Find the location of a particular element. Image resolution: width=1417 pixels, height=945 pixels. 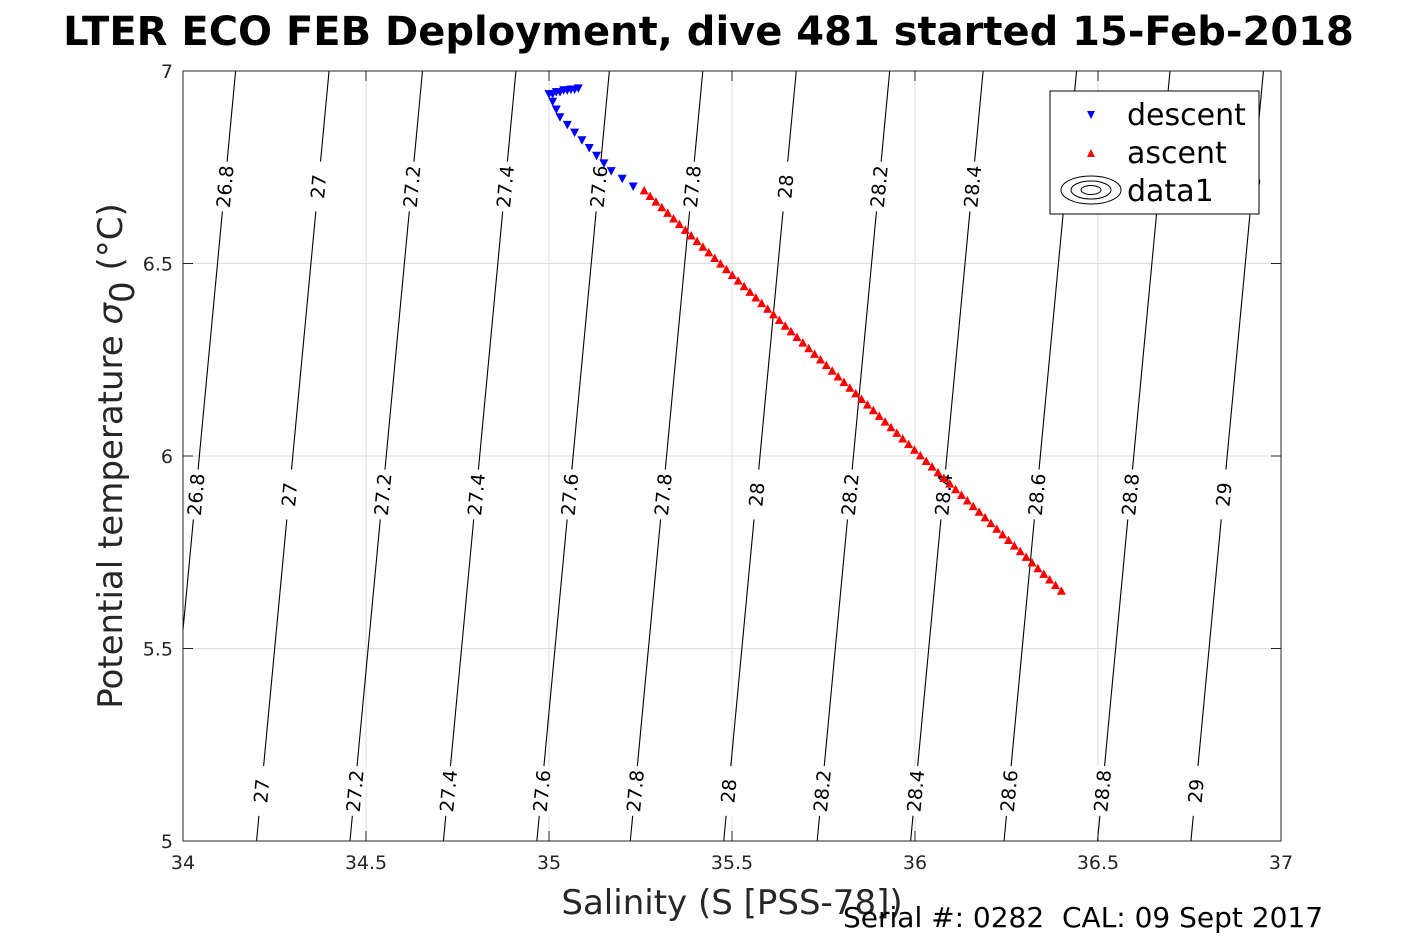

legend-entry-data1: data1 is located at coordinates (1137, 191).